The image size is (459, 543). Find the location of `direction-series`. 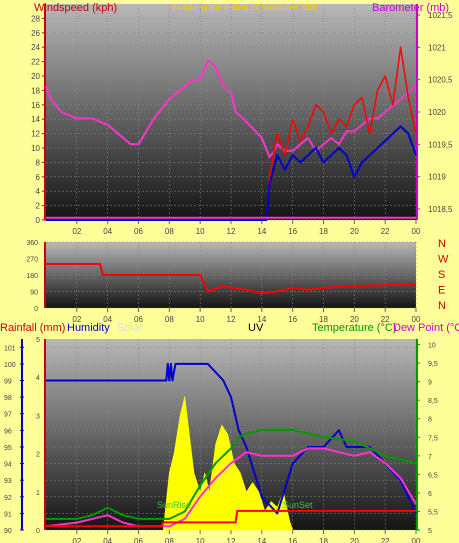

direction-series is located at coordinates (231, 279).